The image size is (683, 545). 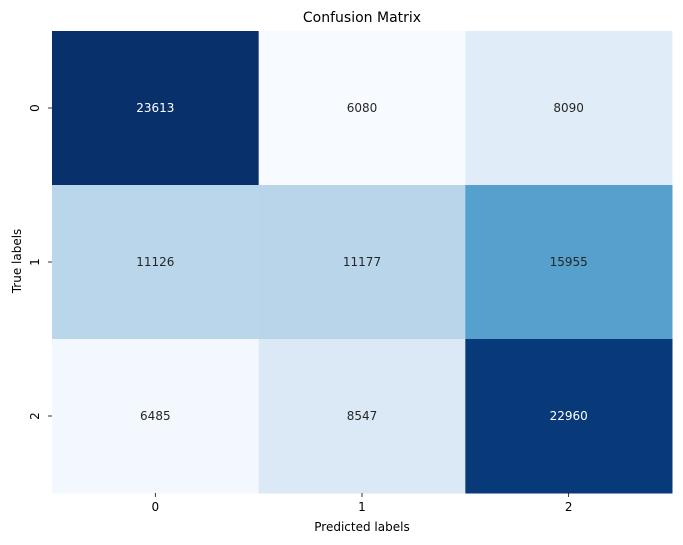 I want to click on cell-value-1-0: 11126, so click(x=155, y=262).